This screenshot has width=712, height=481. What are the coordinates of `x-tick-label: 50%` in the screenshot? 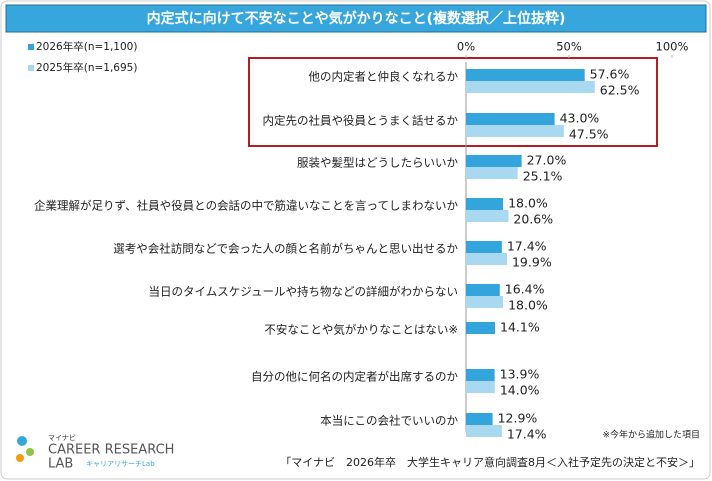 It's located at (569, 47).